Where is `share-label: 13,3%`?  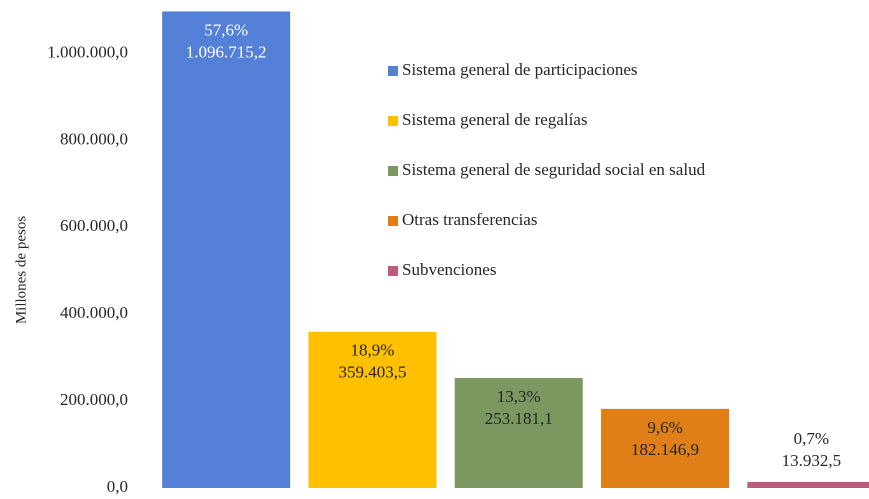
share-label: 13,3% is located at coordinates (519, 396).